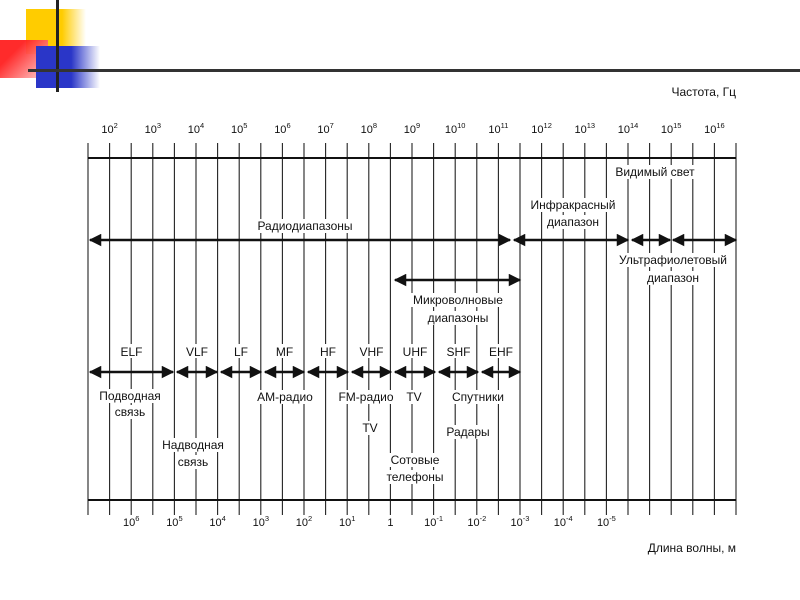 The height and width of the screenshot is (600, 800). I want to click on wavelength-tick-label: 10⁻⁴, so click(563, 521).